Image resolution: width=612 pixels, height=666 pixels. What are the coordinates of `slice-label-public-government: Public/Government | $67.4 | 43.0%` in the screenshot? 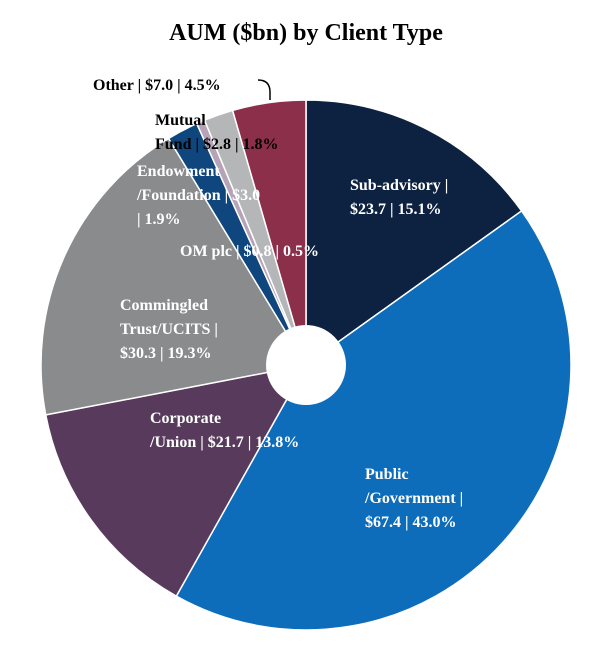 It's located at (413, 498).